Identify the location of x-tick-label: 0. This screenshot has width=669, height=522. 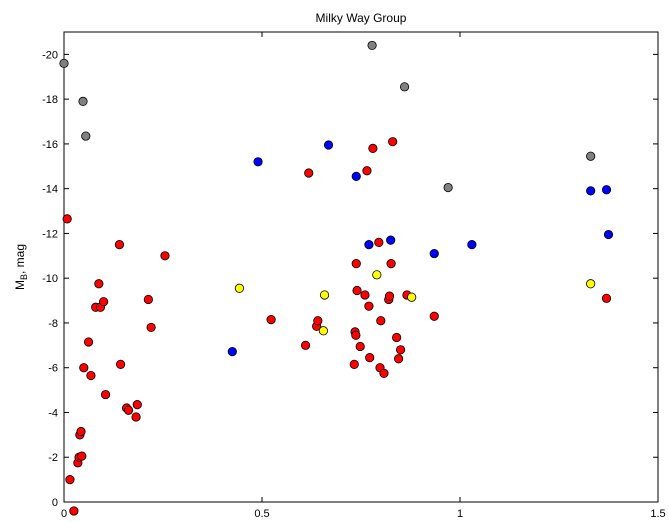
(64, 514).